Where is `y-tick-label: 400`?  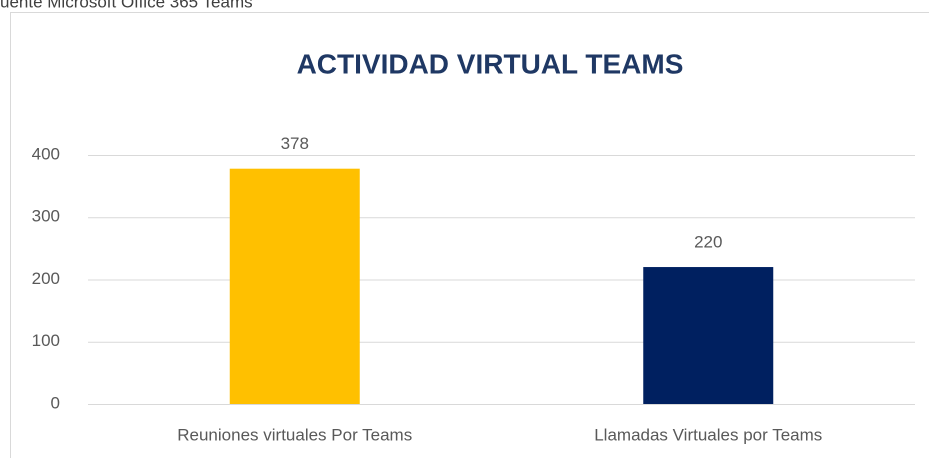 y-tick-label: 400 is located at coordinates (46, 153).